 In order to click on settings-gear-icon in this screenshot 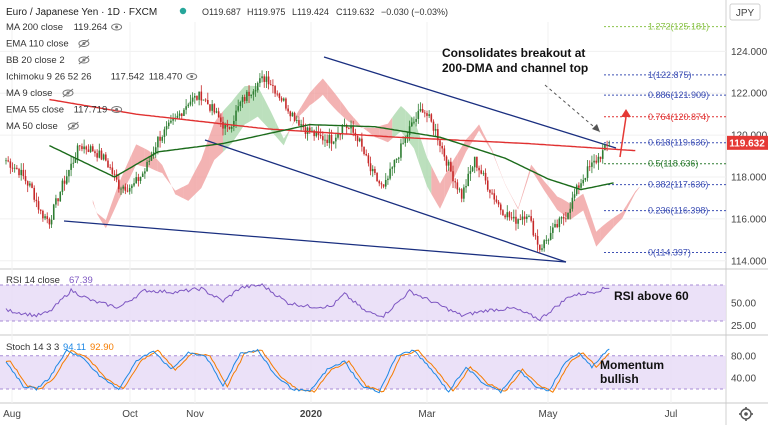, I will do `click(746, 414)`.